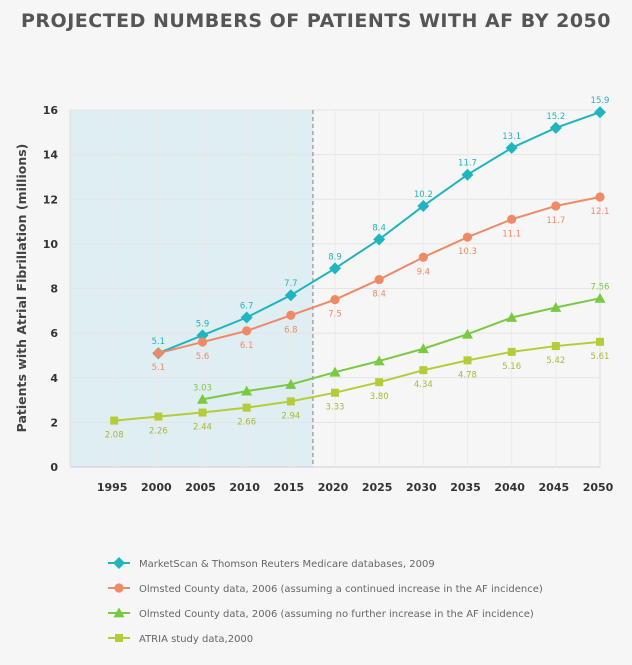  What do you see at coordinates (158, 432) in the screenshot?
I see `data-label: 2.26` at bounding box center [158, 432].